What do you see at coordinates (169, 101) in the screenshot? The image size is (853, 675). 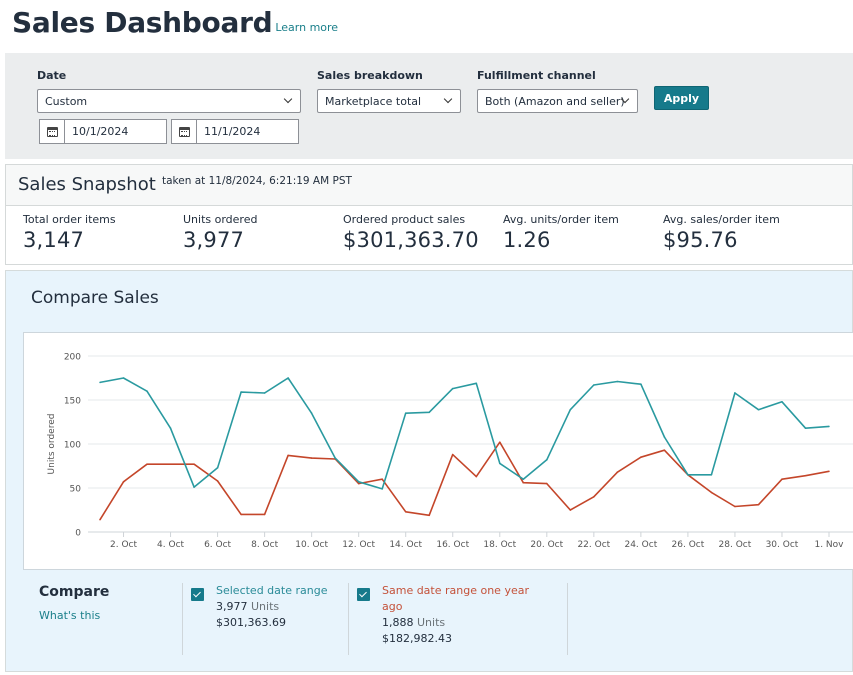 I see `date-range-select: Custom` at bounding box center [169, 101].